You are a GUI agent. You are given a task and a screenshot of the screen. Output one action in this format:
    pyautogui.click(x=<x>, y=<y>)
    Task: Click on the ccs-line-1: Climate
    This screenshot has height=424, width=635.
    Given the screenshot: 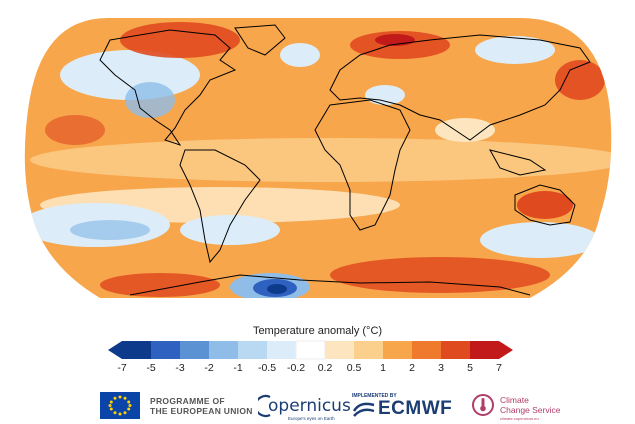 What is the action you would take?
    pyautogui.click(x=514, y=400)
    